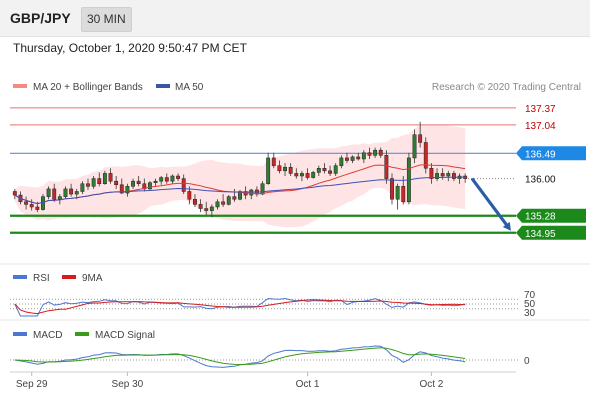 This screenshot has height=400, width=590. Describe the element at coordinates (240, 356) in the screenshot. I see `macd-signal-line` at that location.